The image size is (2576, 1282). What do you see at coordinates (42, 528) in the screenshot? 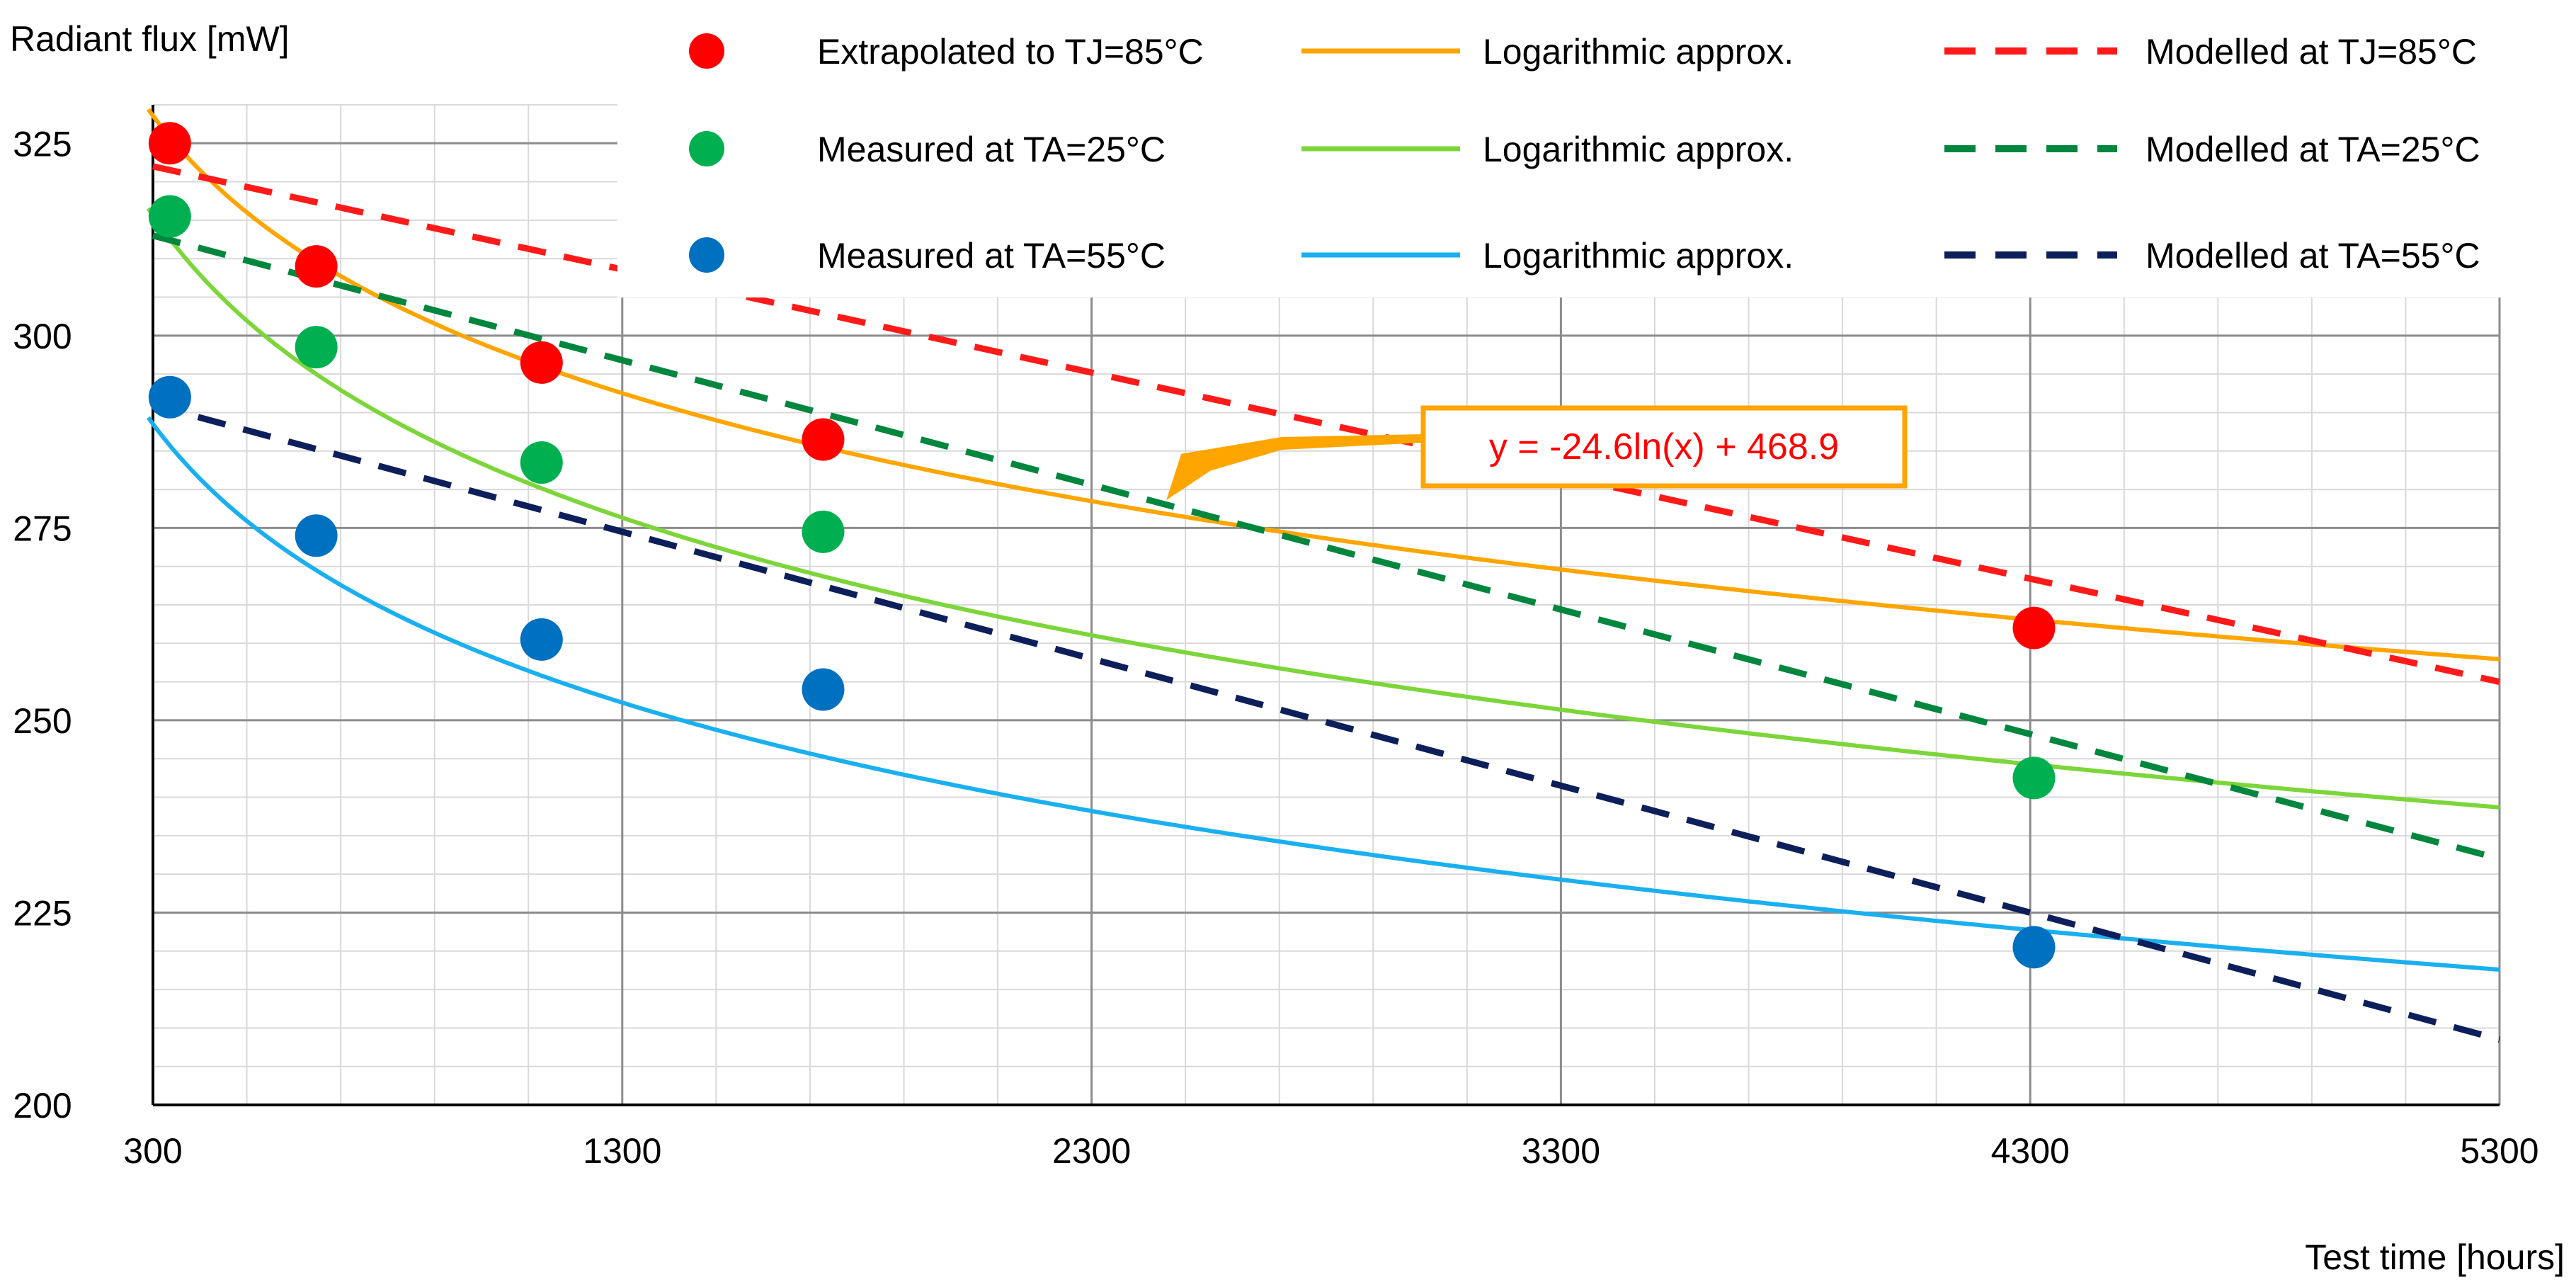
I see `y-tick-label: 275` at bounding box center [42, 528].